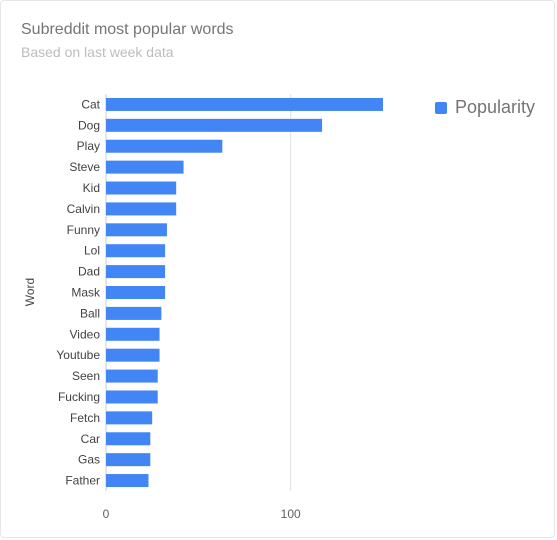 Image resolution: width=557 pixels, height=540 pixels. Describe the element at coordinates (136, 251) in the screenshot. I see `bar-lol` at that location.